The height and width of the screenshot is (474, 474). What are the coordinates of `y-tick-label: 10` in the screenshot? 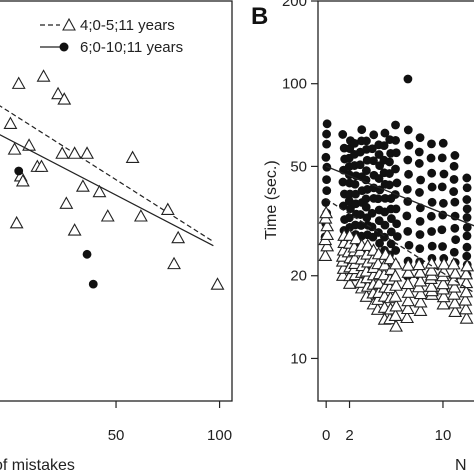 It's located at (298, 358).